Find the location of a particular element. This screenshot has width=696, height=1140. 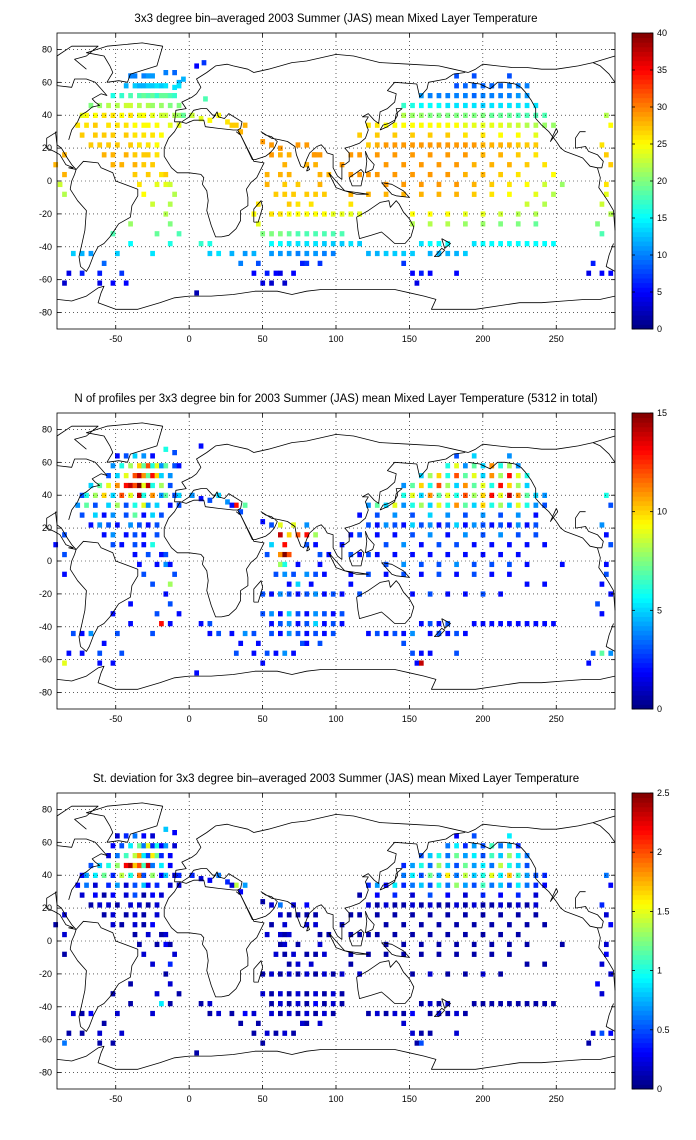

coastline is located at coordinates (370, 922).